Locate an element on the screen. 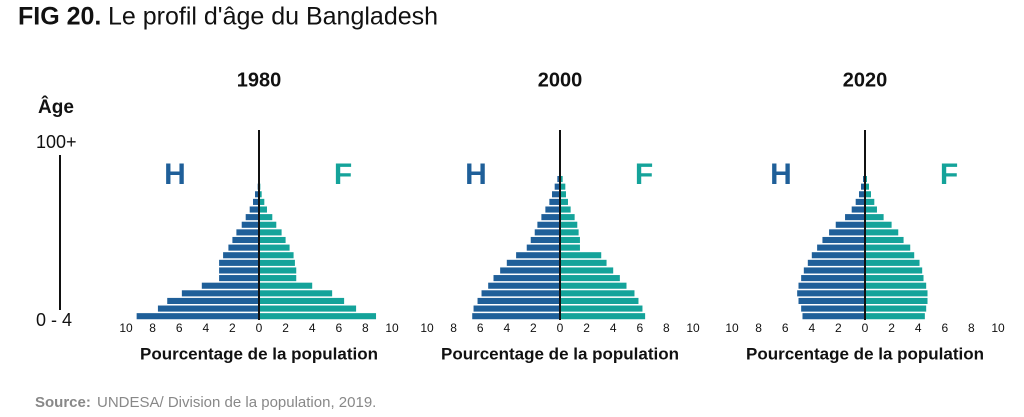  source-label: Source: is located at coordinates (63, 402).